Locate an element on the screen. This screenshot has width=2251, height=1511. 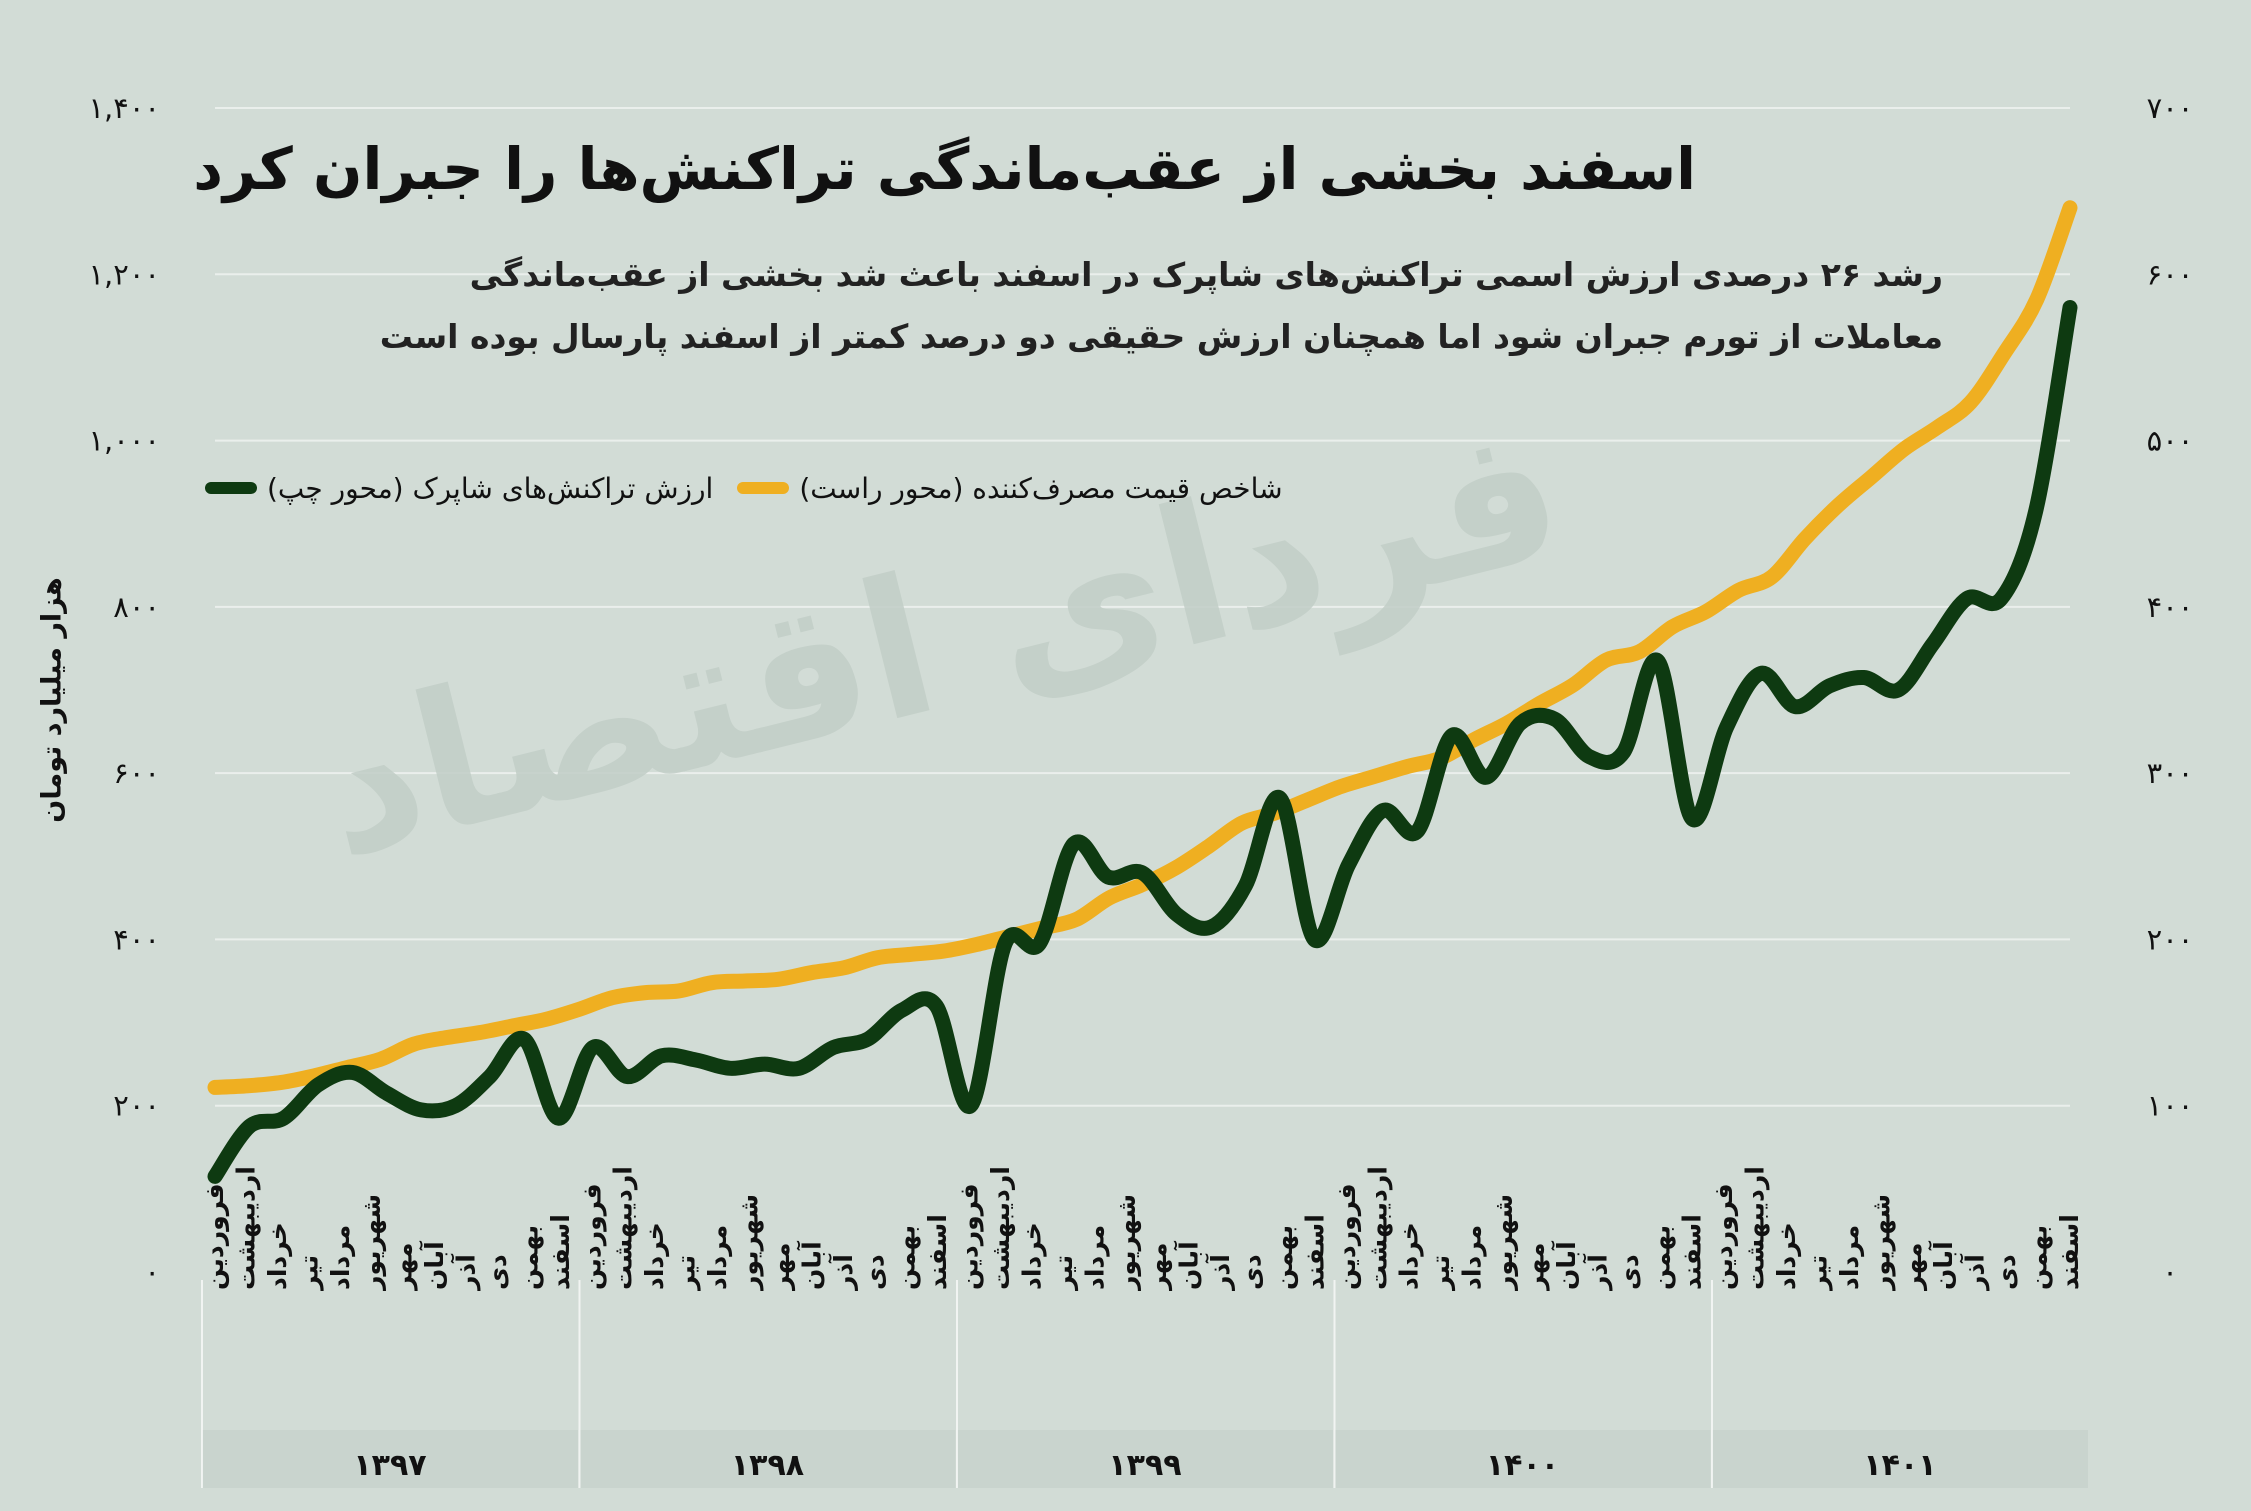
right-tick-label: ۴۰۰ is located at coordinates (2170, 607).